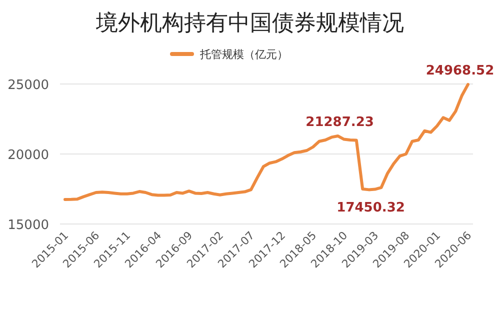 The image size is (500, 328). Describe the element at coordinates (28, 85) in the screenshot. I see `y-tick-label: 25000` at that location.